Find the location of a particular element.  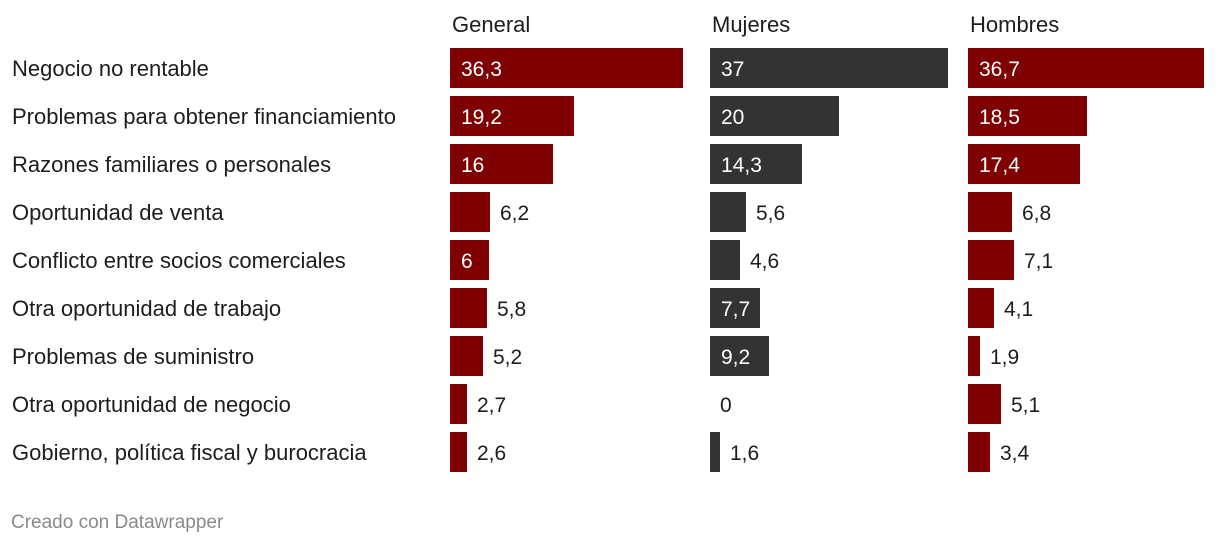

column-header-general: General is located at coordinates (491, 24).